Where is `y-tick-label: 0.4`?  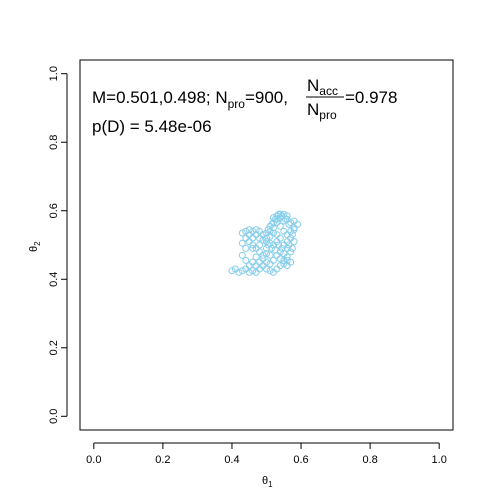 y-tick-label: 0.4 is located at coordinates (54, 279).